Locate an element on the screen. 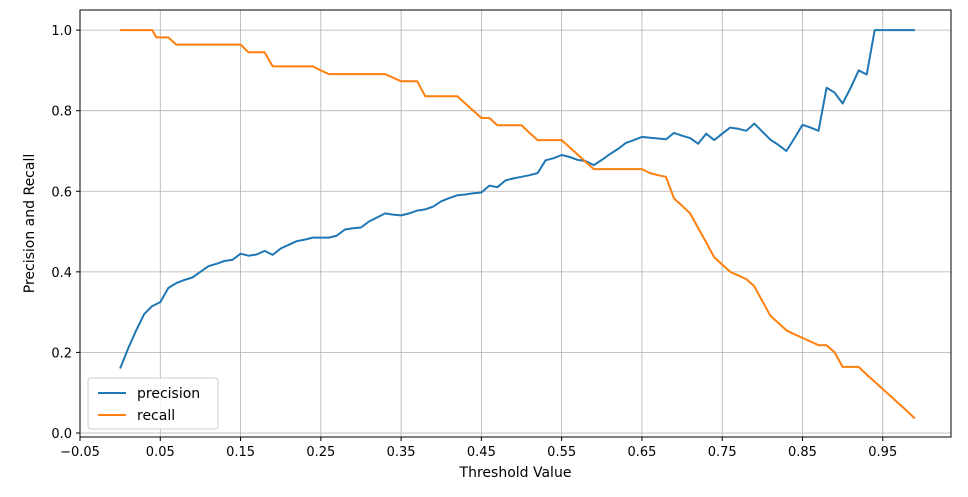 This screenshot has width=968, height=497. legend: precision recall is located at coordinates (153, 403).